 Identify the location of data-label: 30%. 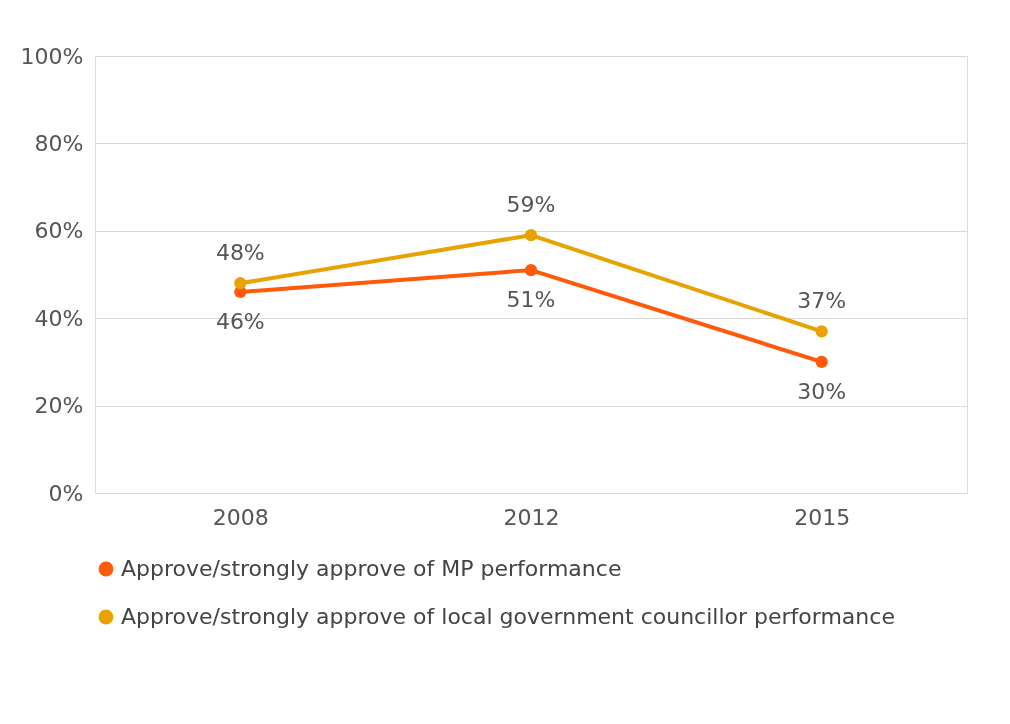
(822, 391).